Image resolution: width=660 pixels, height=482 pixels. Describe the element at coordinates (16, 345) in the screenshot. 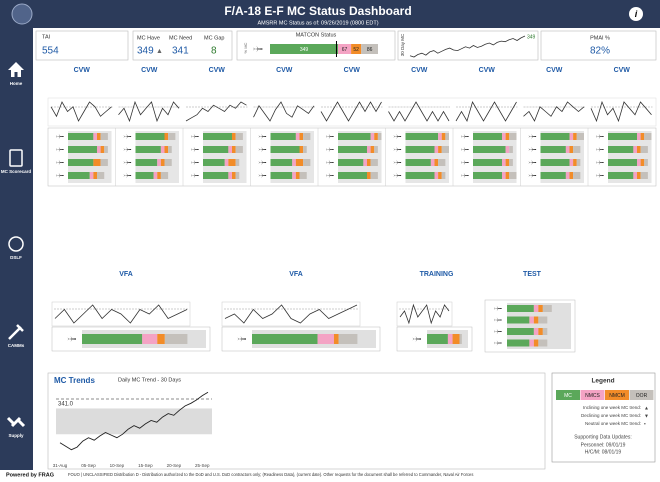

I see `nav-label: CAMMs` at that location.